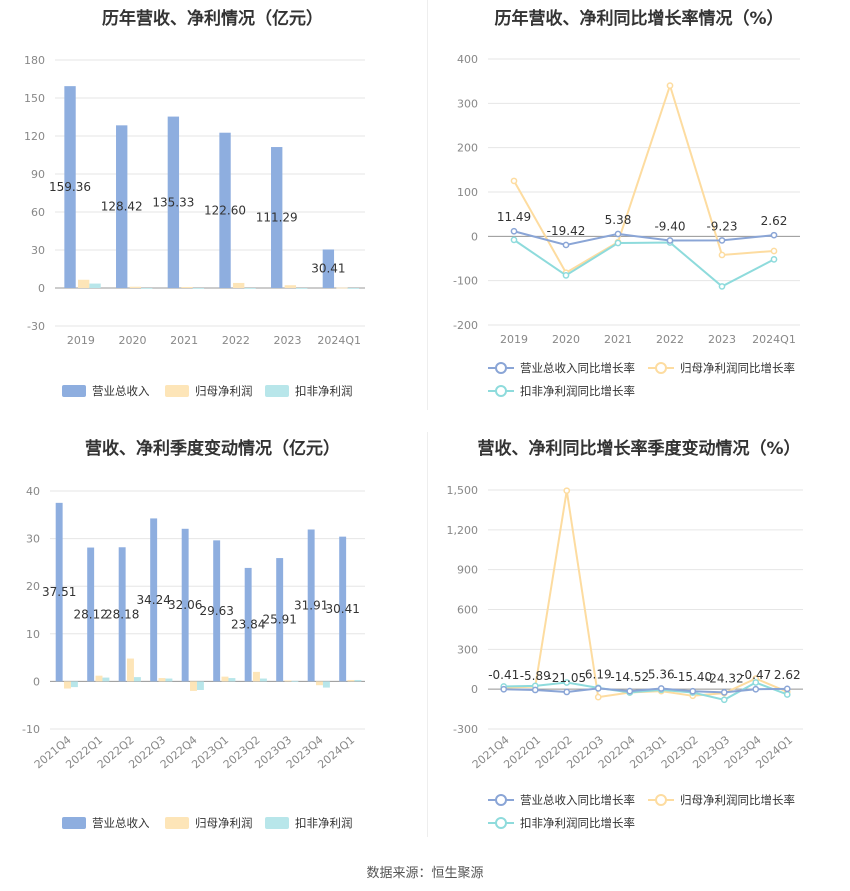 This screenshot has height=891, width=850. I want to click on data-label: 6.19, so click(598, 674).